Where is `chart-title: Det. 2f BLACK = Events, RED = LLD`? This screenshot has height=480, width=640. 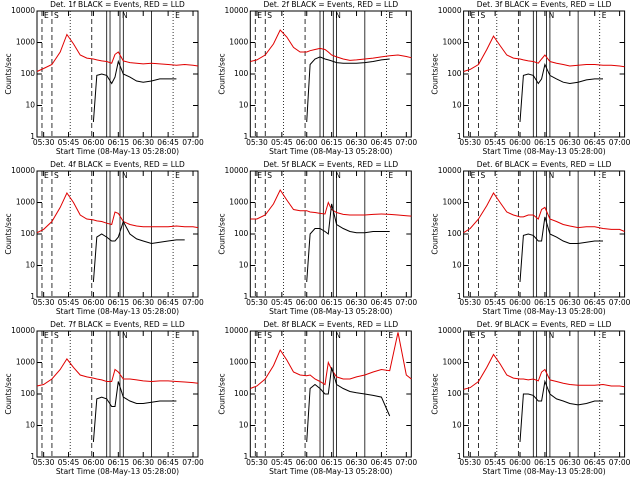
chart-title: Det. 2f BLACK = Events, RED = LLD is located at coordinates (330, 4).